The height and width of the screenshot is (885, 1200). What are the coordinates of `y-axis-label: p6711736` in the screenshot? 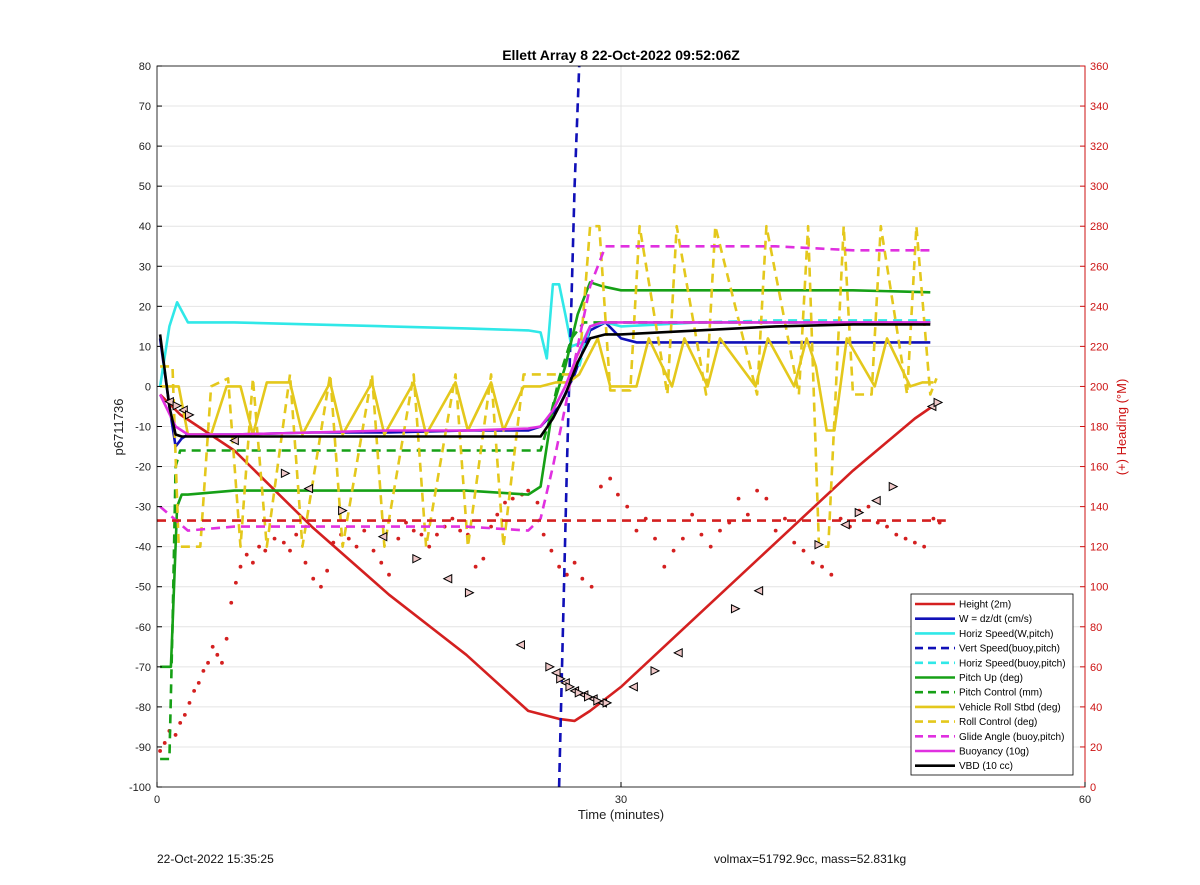 It's located at (118, 427).